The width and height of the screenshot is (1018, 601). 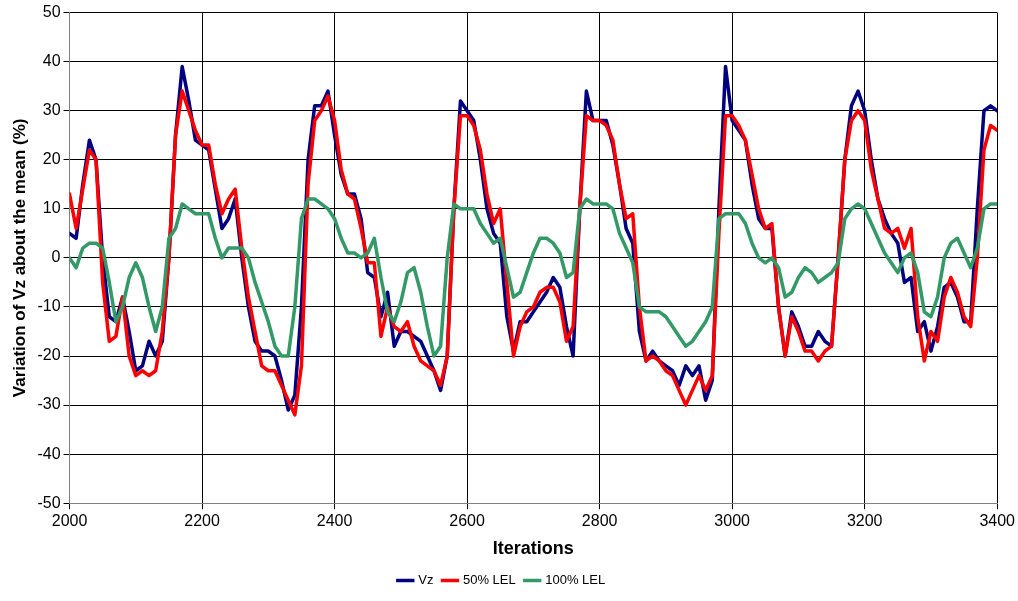 What do you see at coordinates (49, 453) in the screenshot?
I see `y-tick-label: -40` at bounding box center [49, 453].